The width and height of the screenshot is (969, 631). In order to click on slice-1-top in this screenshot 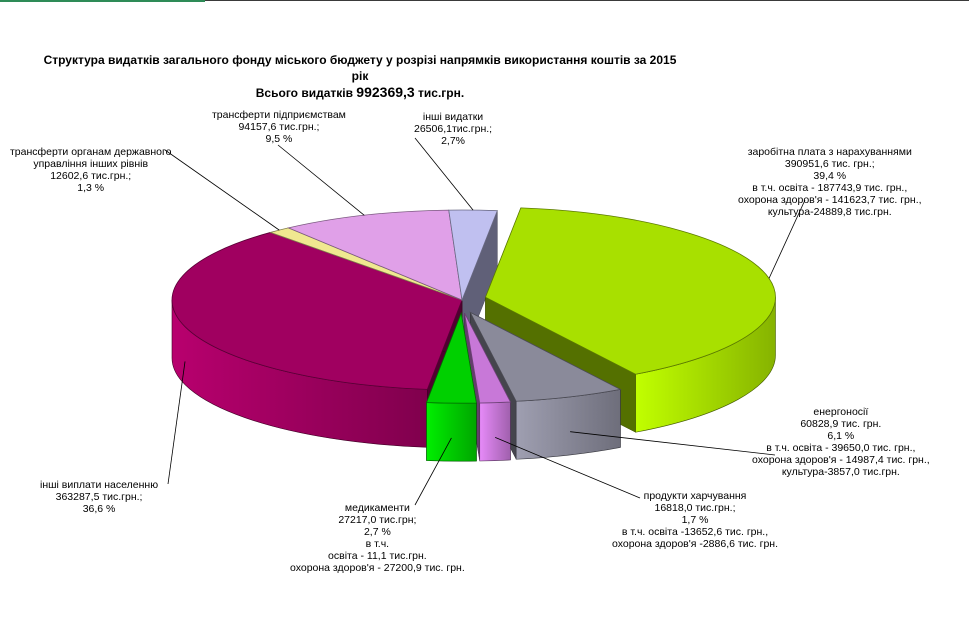, I will do `click(545, 356)`.